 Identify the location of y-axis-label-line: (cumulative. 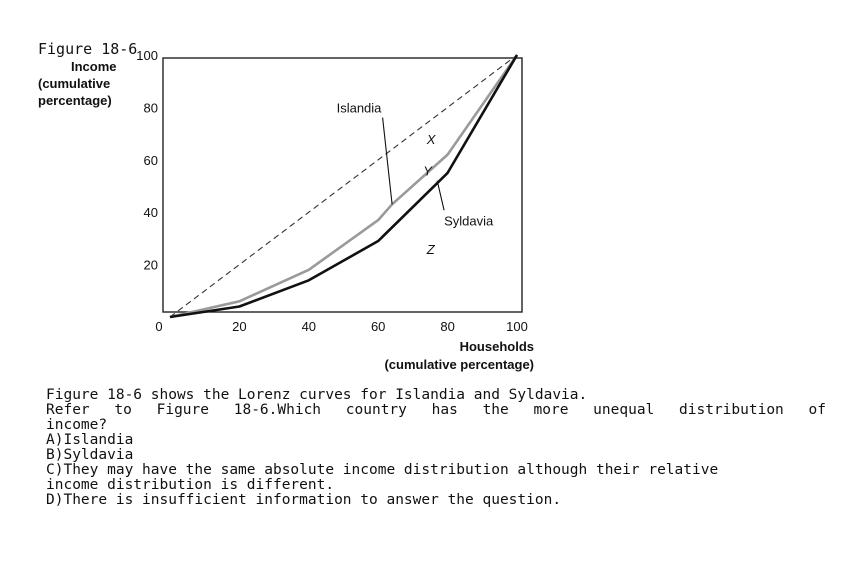
(74, 83).